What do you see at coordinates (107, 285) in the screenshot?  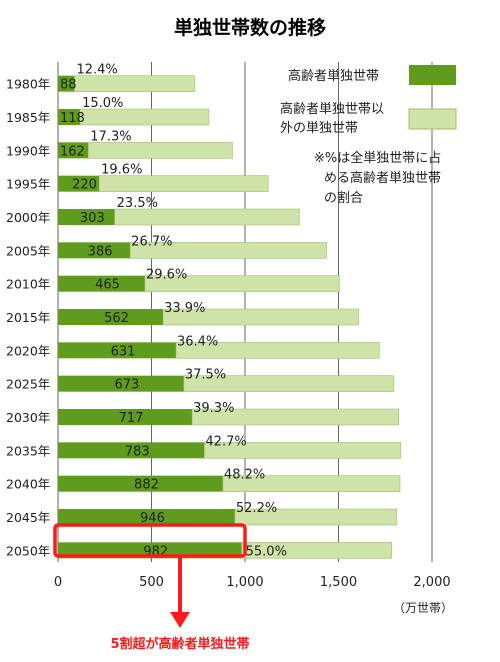 I see `value-label: 465` at bounding box center [107, 285].